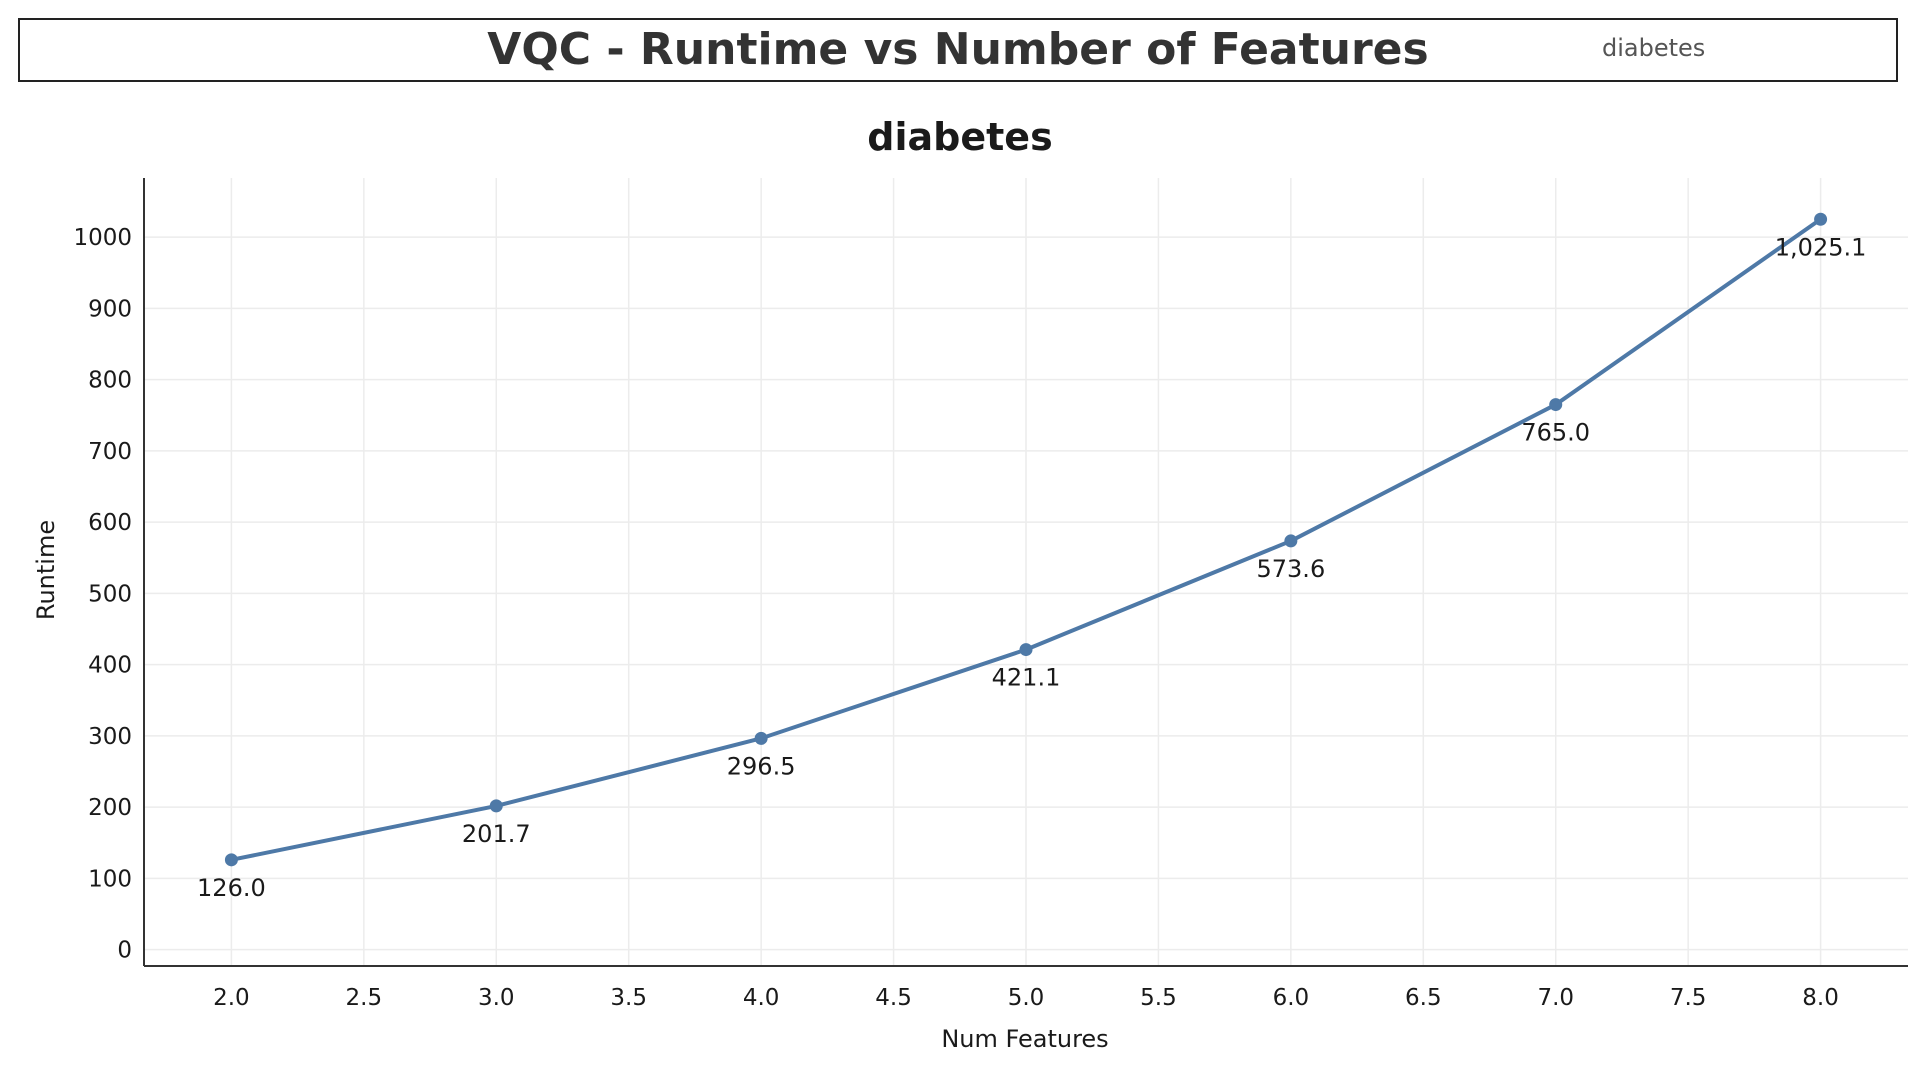 The image size is (1920, 1080). I want to click on data-label: 1,025.1, so click(1821, 247).